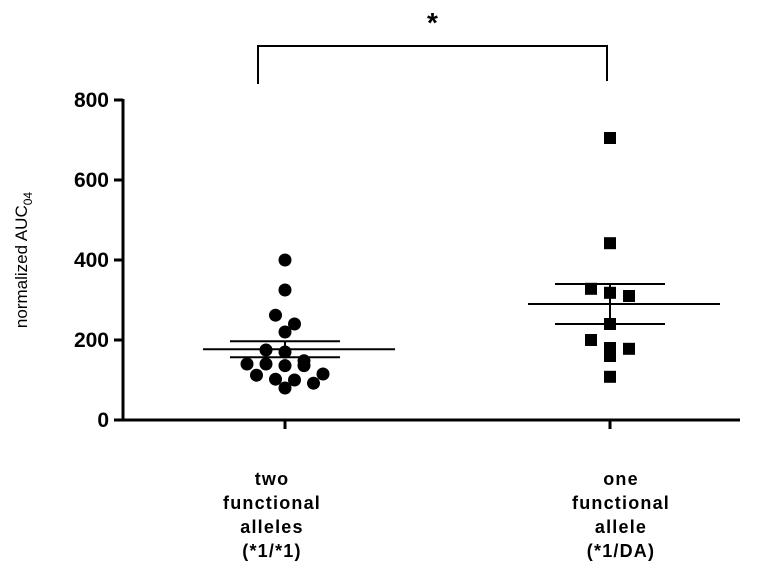  What do you see at coordinates (461, 321) in the screenshot?
I see `mean-sem-bars` at bounding box center [461, 321].